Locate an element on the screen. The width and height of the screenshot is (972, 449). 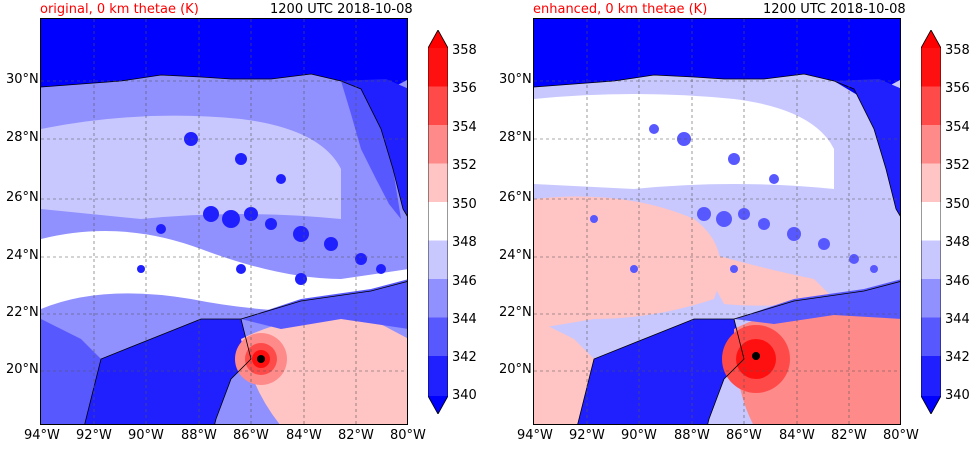
gulf-warm-central is located at coordinates (764, 277).